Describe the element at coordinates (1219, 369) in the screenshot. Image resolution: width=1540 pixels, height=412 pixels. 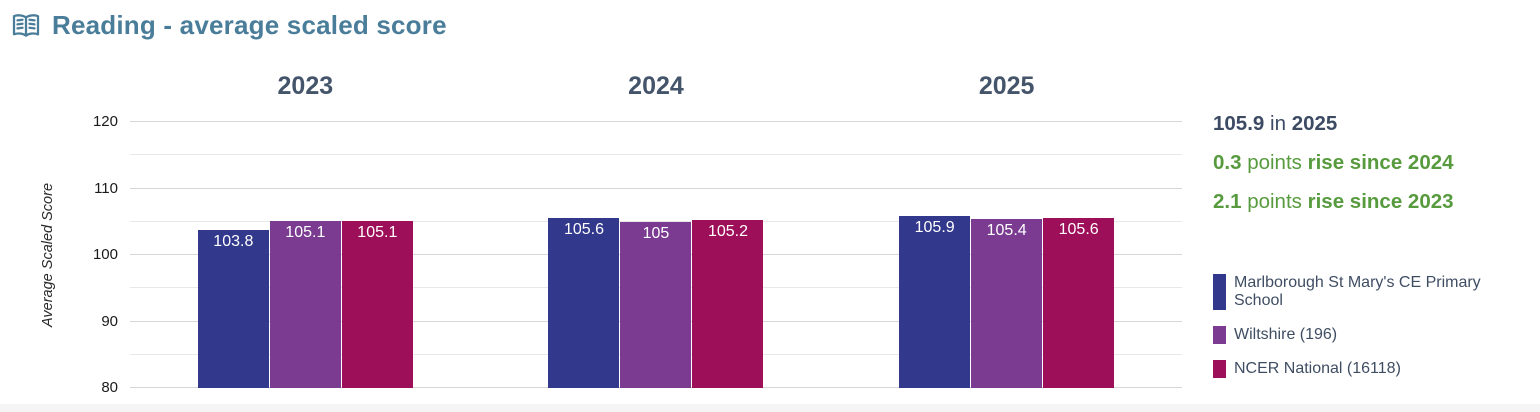
I see `legend-swatch-ncer-national` at that location.